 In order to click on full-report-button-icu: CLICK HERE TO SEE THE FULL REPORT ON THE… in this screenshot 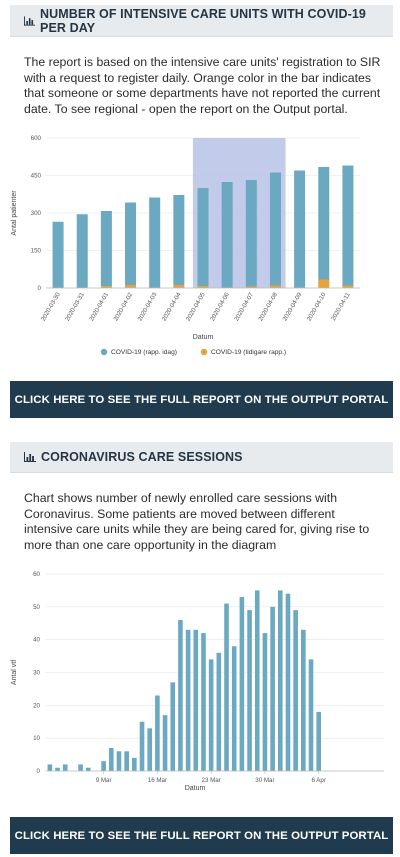, I will do `click(201, 399)`.